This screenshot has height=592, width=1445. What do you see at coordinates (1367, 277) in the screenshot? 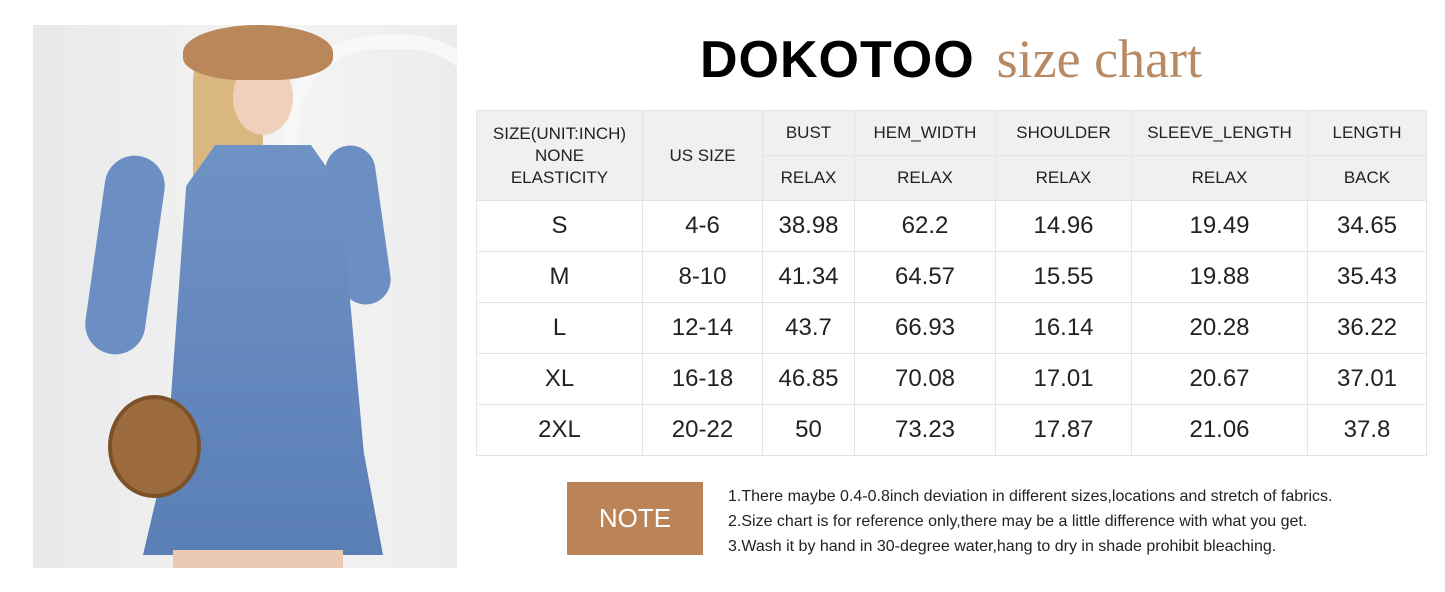
I see `table-cell: 35.43` at bounding box center [1367, 277].